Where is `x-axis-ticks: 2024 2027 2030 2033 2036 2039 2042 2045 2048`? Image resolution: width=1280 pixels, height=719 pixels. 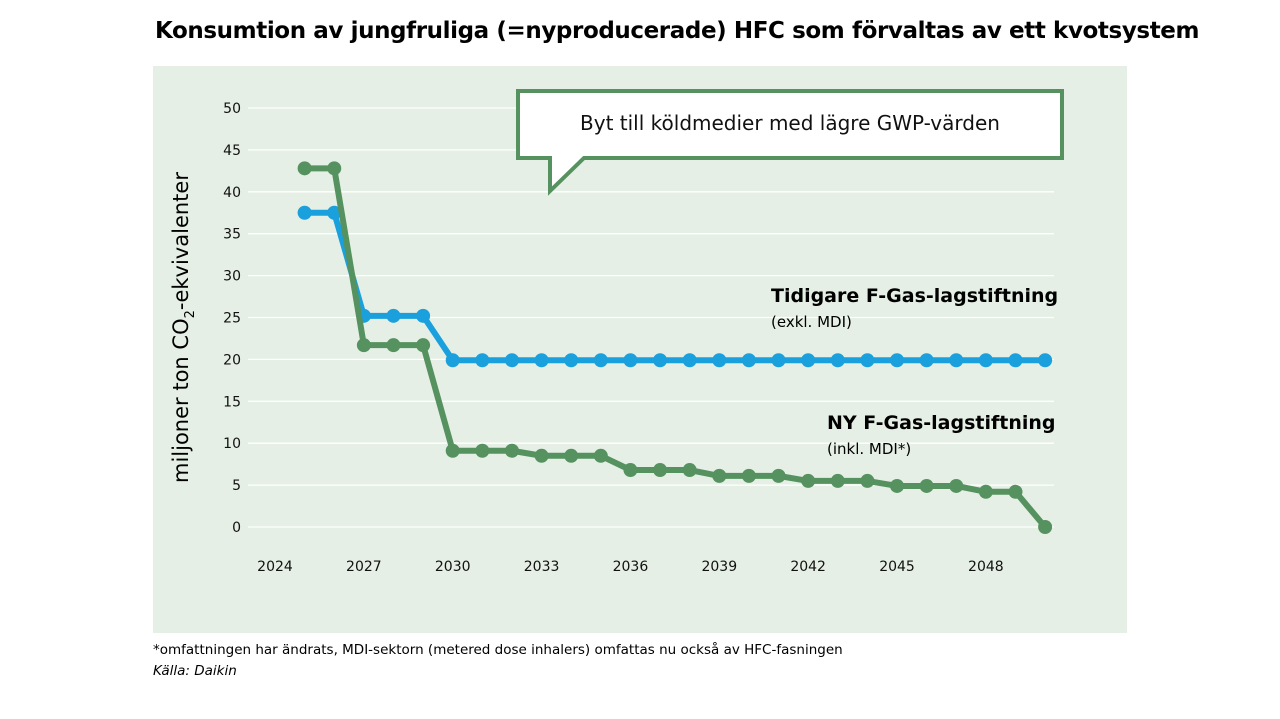
x-axis-ticks: 2024 2027 2030 2033 2036 2039 2042 2045 2048 is located at coordinates (630, 567).